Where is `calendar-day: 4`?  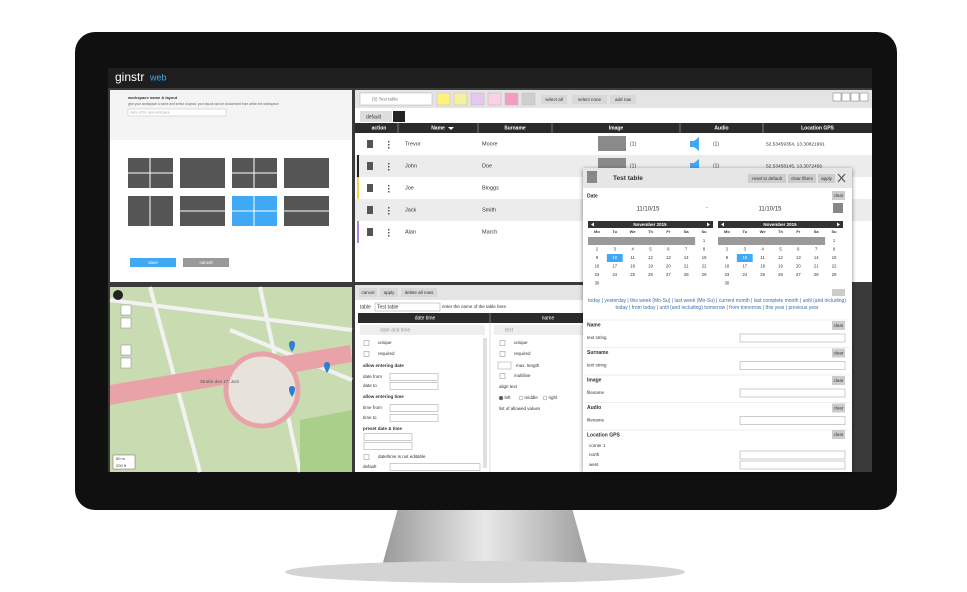
calendar-day: 4 is located at coordinates (632, 249).